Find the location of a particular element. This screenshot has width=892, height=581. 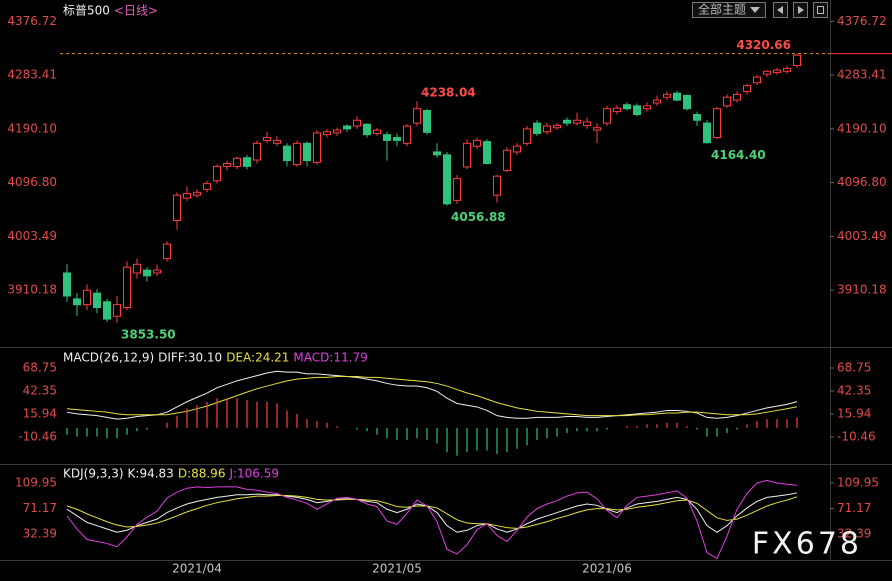

y-tick-label-right: 4283.41 is located at coordinates (862, 75).